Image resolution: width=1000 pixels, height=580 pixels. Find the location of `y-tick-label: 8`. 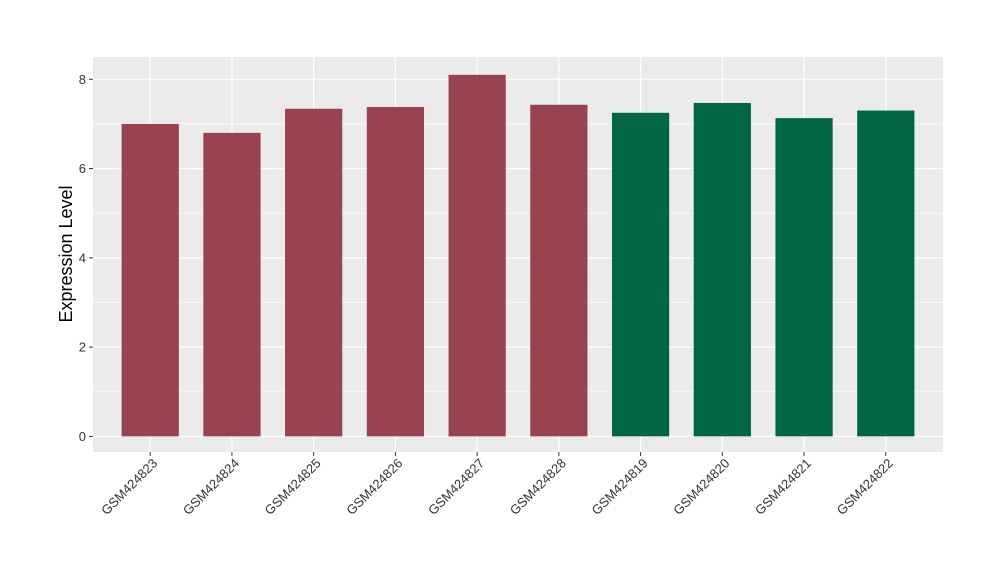

y-tick-label: 8 is located at coordinates (82, 79).